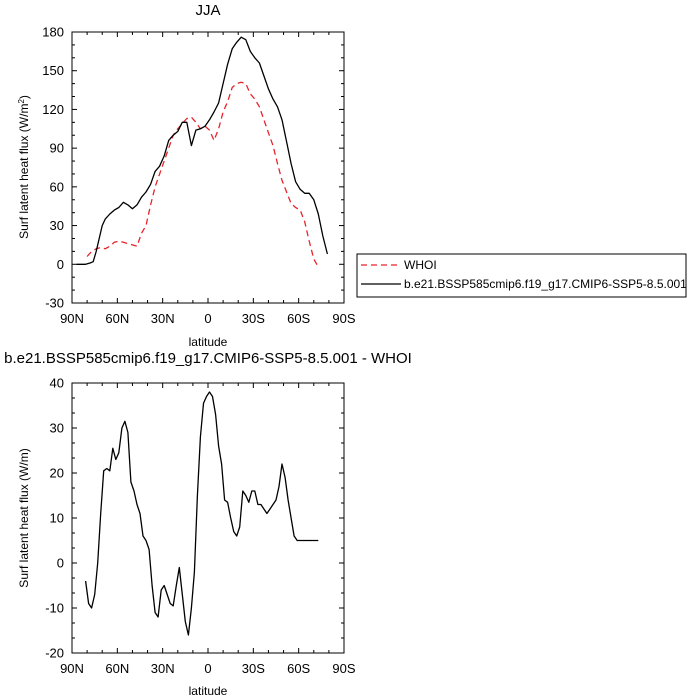  I want to click on bottom-y-axis-label: Surf latent heat flux (W/m), so click(24, 517).